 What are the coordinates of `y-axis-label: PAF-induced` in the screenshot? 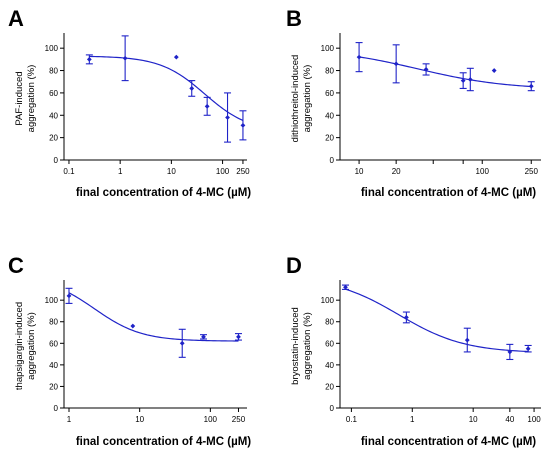 It's located at (19, 98).